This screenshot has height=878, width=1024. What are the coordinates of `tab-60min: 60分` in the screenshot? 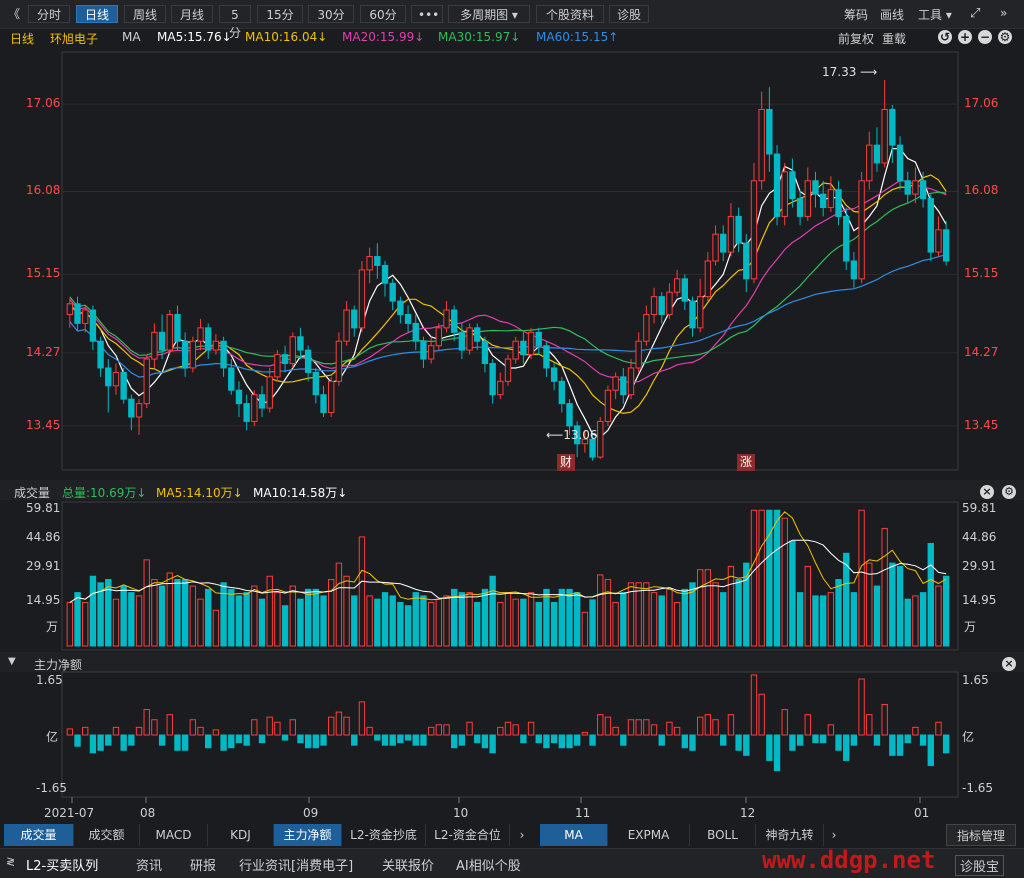 It's located at (383, 14).